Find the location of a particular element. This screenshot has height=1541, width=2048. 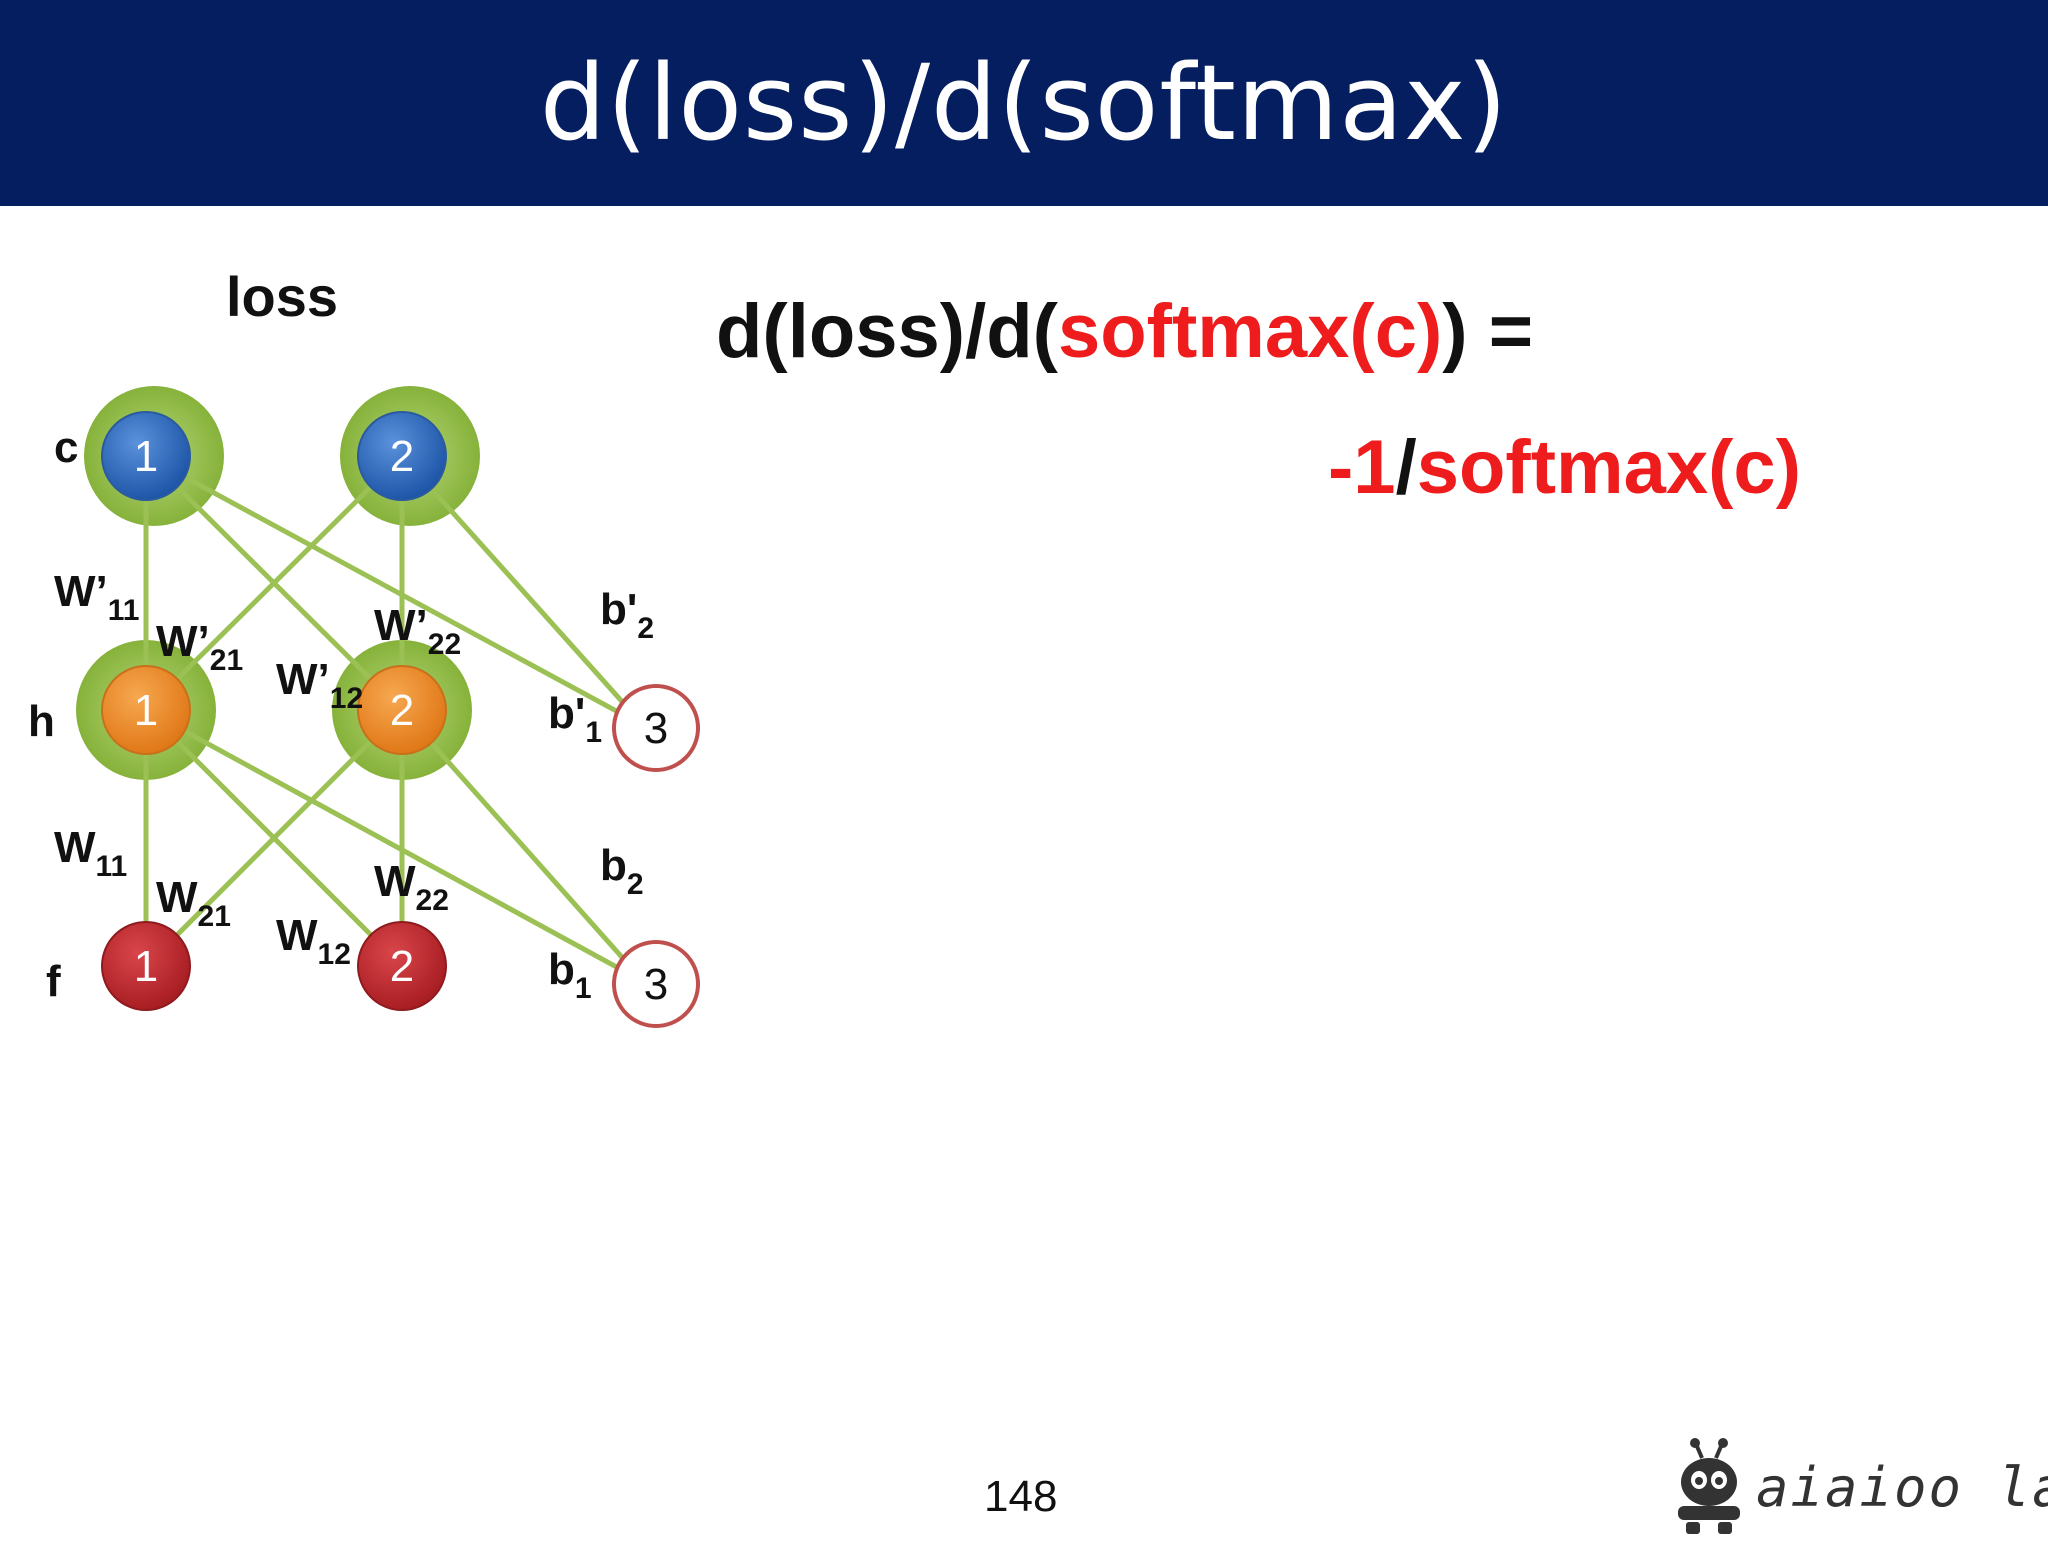

node-c2-label: 2 is located at coordinates (402, 456).